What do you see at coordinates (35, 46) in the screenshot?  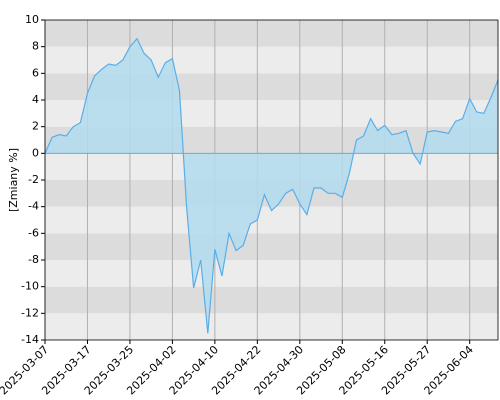 I see `y-tick-label: 8` at bounding box center [35, 46].